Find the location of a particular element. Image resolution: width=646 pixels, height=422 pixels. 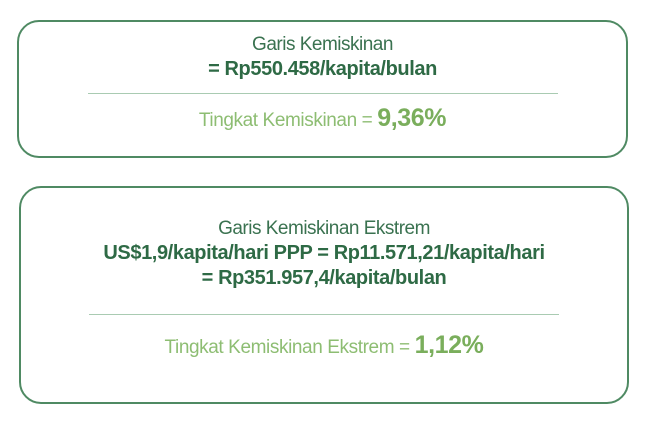

extreme-poverty-rate-label: Tingkat Kemiskinan Ekstrem = is located at coordinates (289, 347).